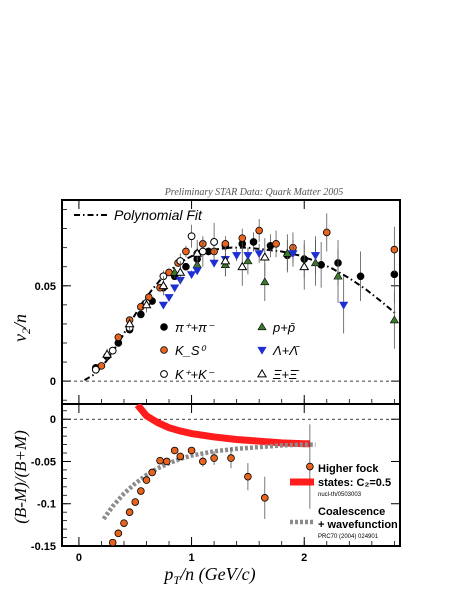  What do you see at coordinates (53, 382) in the screenshot?
I see `top-ytick-label: 0` at bounding box center [53, 382].